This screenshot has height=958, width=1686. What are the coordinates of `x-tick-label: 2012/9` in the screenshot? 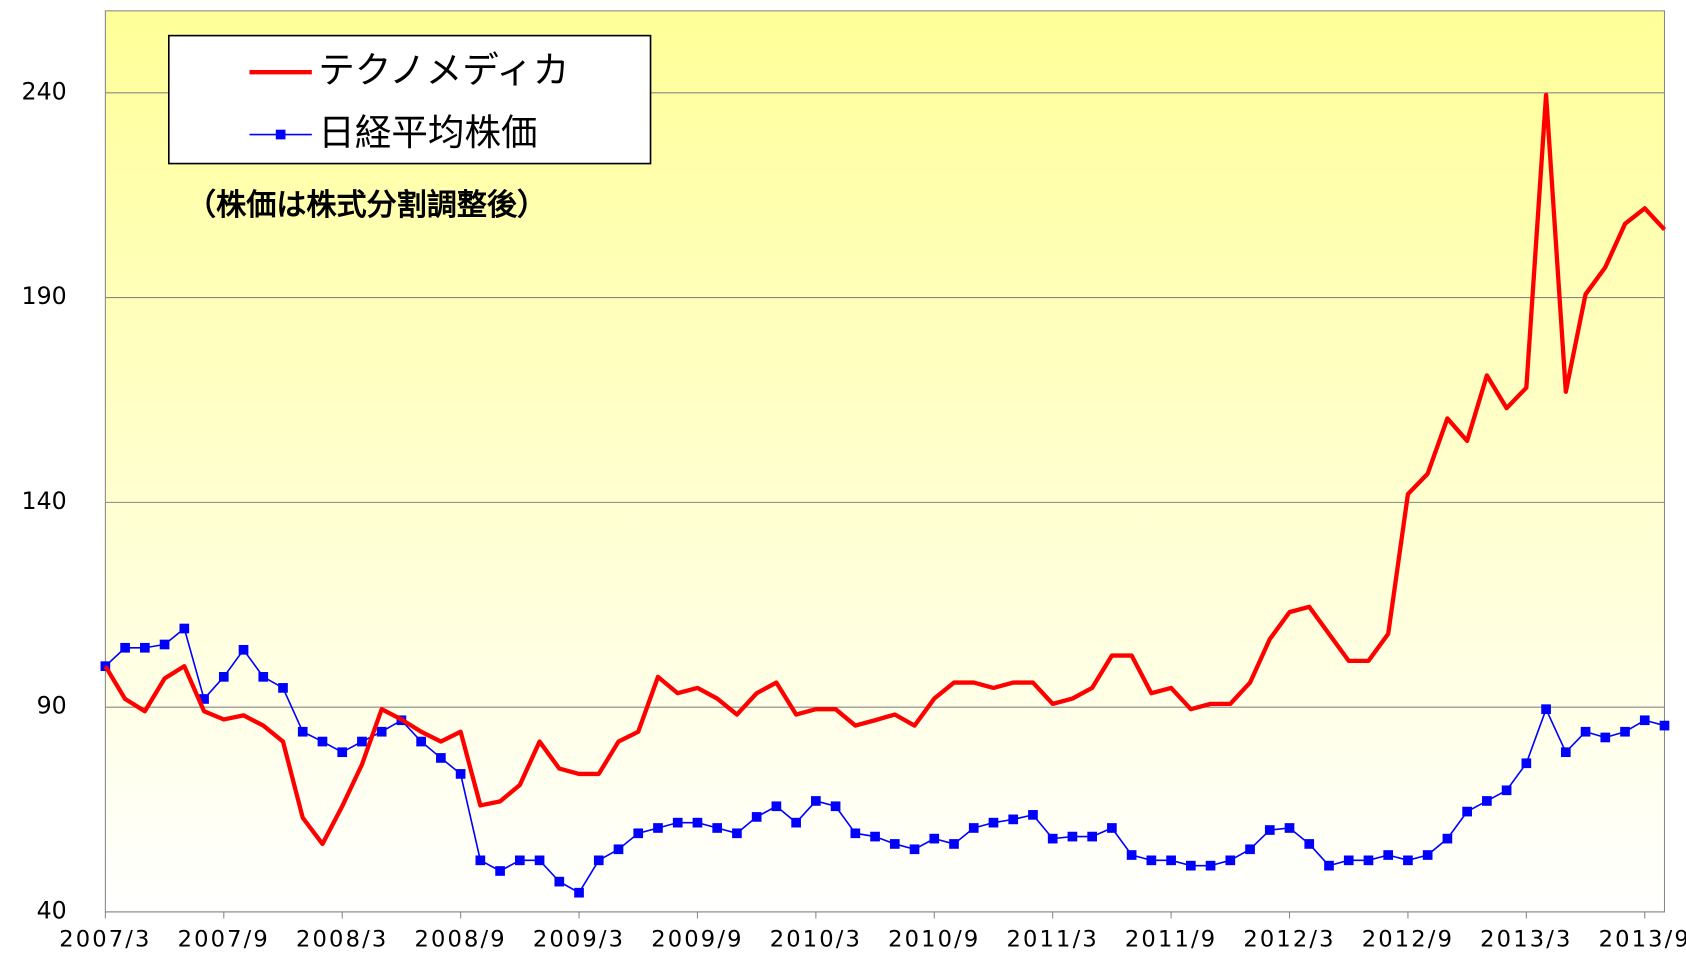 It's located at (1408, 939).